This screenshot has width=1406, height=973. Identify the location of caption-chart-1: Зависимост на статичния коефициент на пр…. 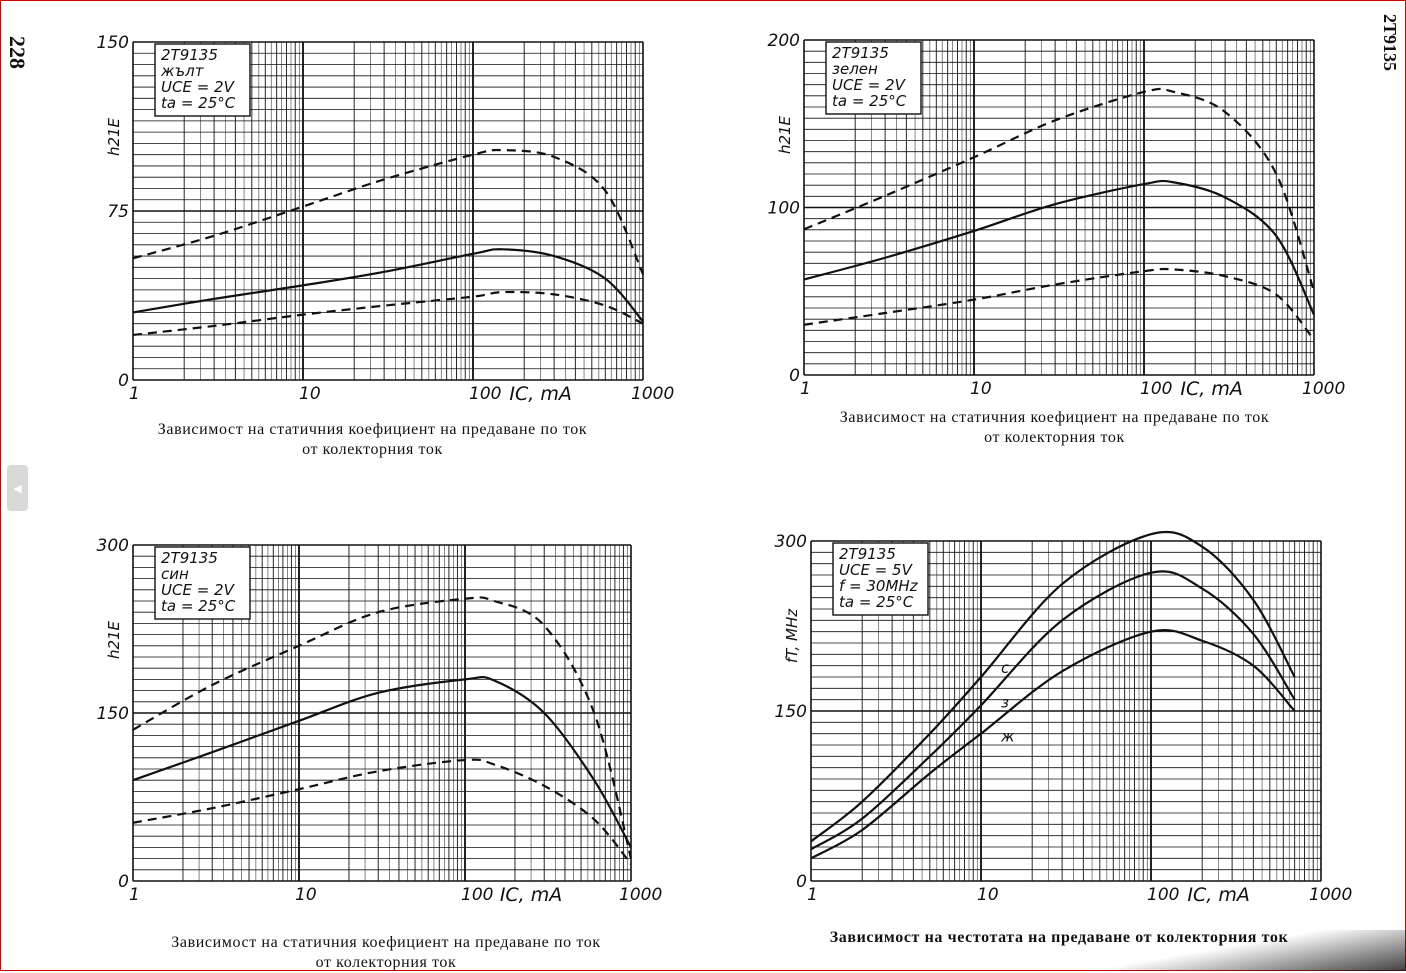
(372, 440).